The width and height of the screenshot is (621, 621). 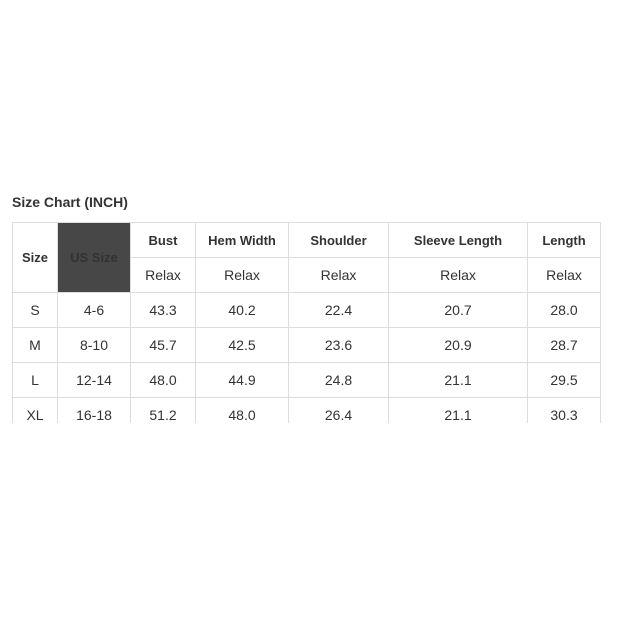 What do you see at coordinates (242, 345) in the screenshot?
I see `hem-width-value: 42.5` at bounding box center [242, 345].